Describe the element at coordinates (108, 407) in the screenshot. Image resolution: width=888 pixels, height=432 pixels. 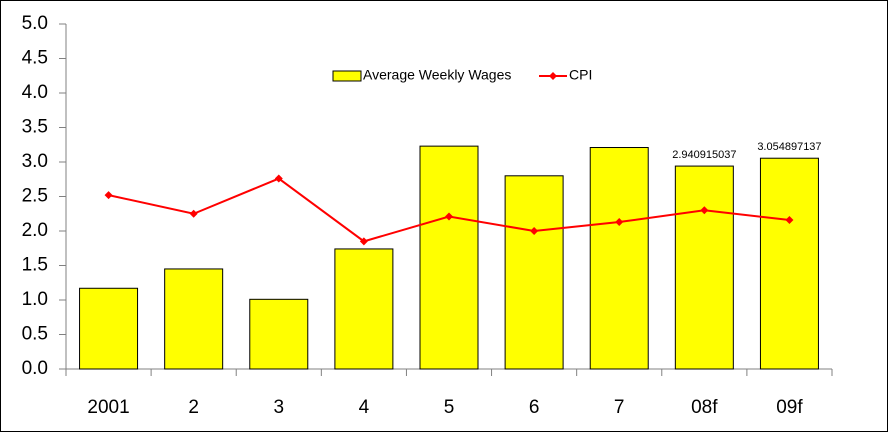
I see `x-tick-label: 2001` at that location.